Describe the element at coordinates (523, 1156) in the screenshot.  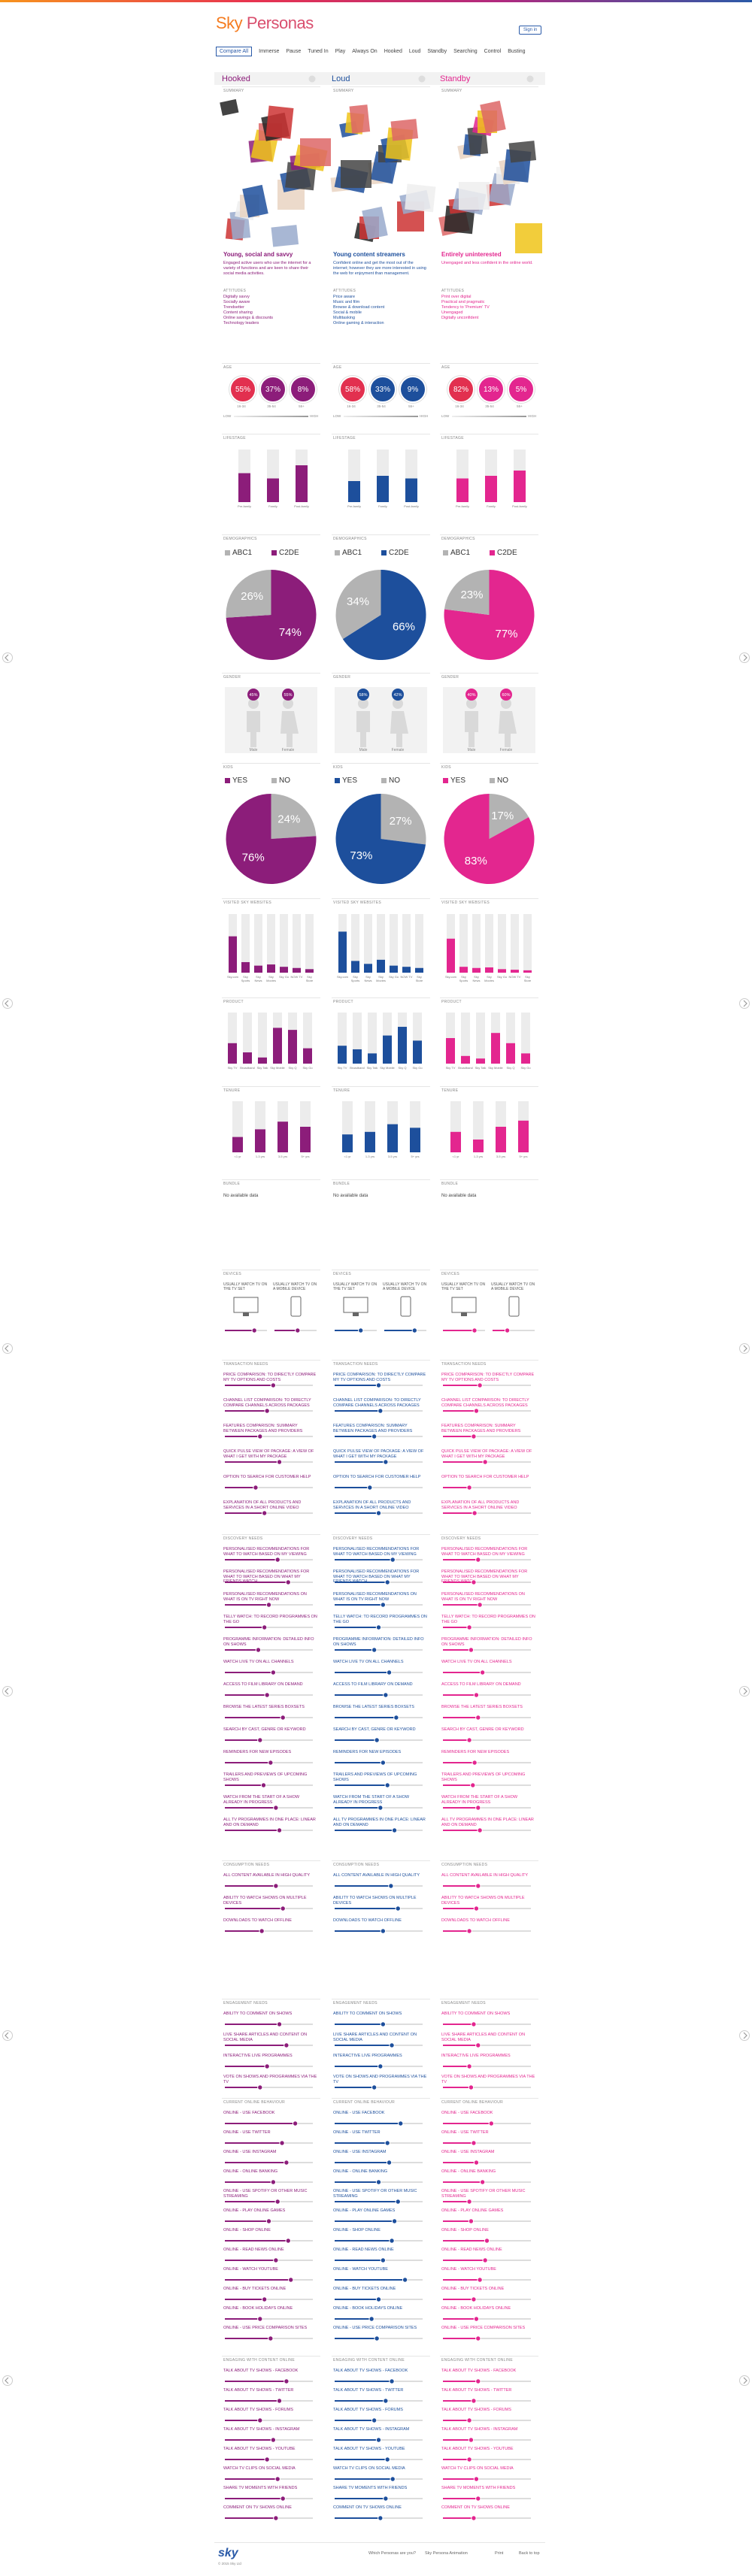
I see `bar-label: 5+ yrs` at that location.